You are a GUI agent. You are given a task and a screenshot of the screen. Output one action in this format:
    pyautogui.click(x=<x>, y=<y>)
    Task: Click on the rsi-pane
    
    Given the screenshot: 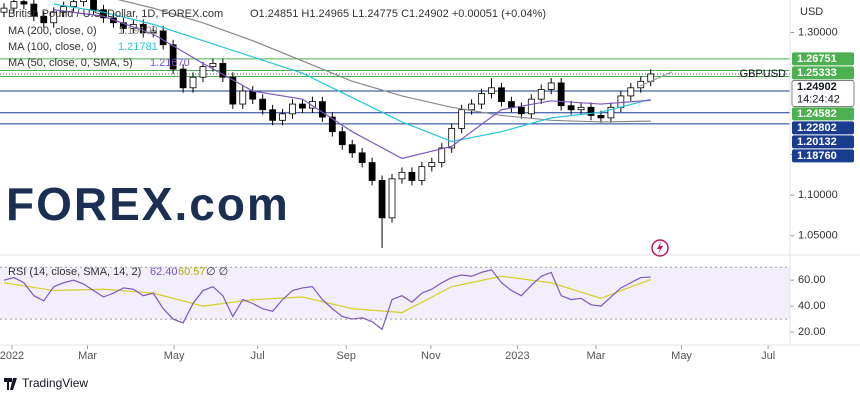 What is the action you would take?
    pyautogui.click(x=395, y=298)
    